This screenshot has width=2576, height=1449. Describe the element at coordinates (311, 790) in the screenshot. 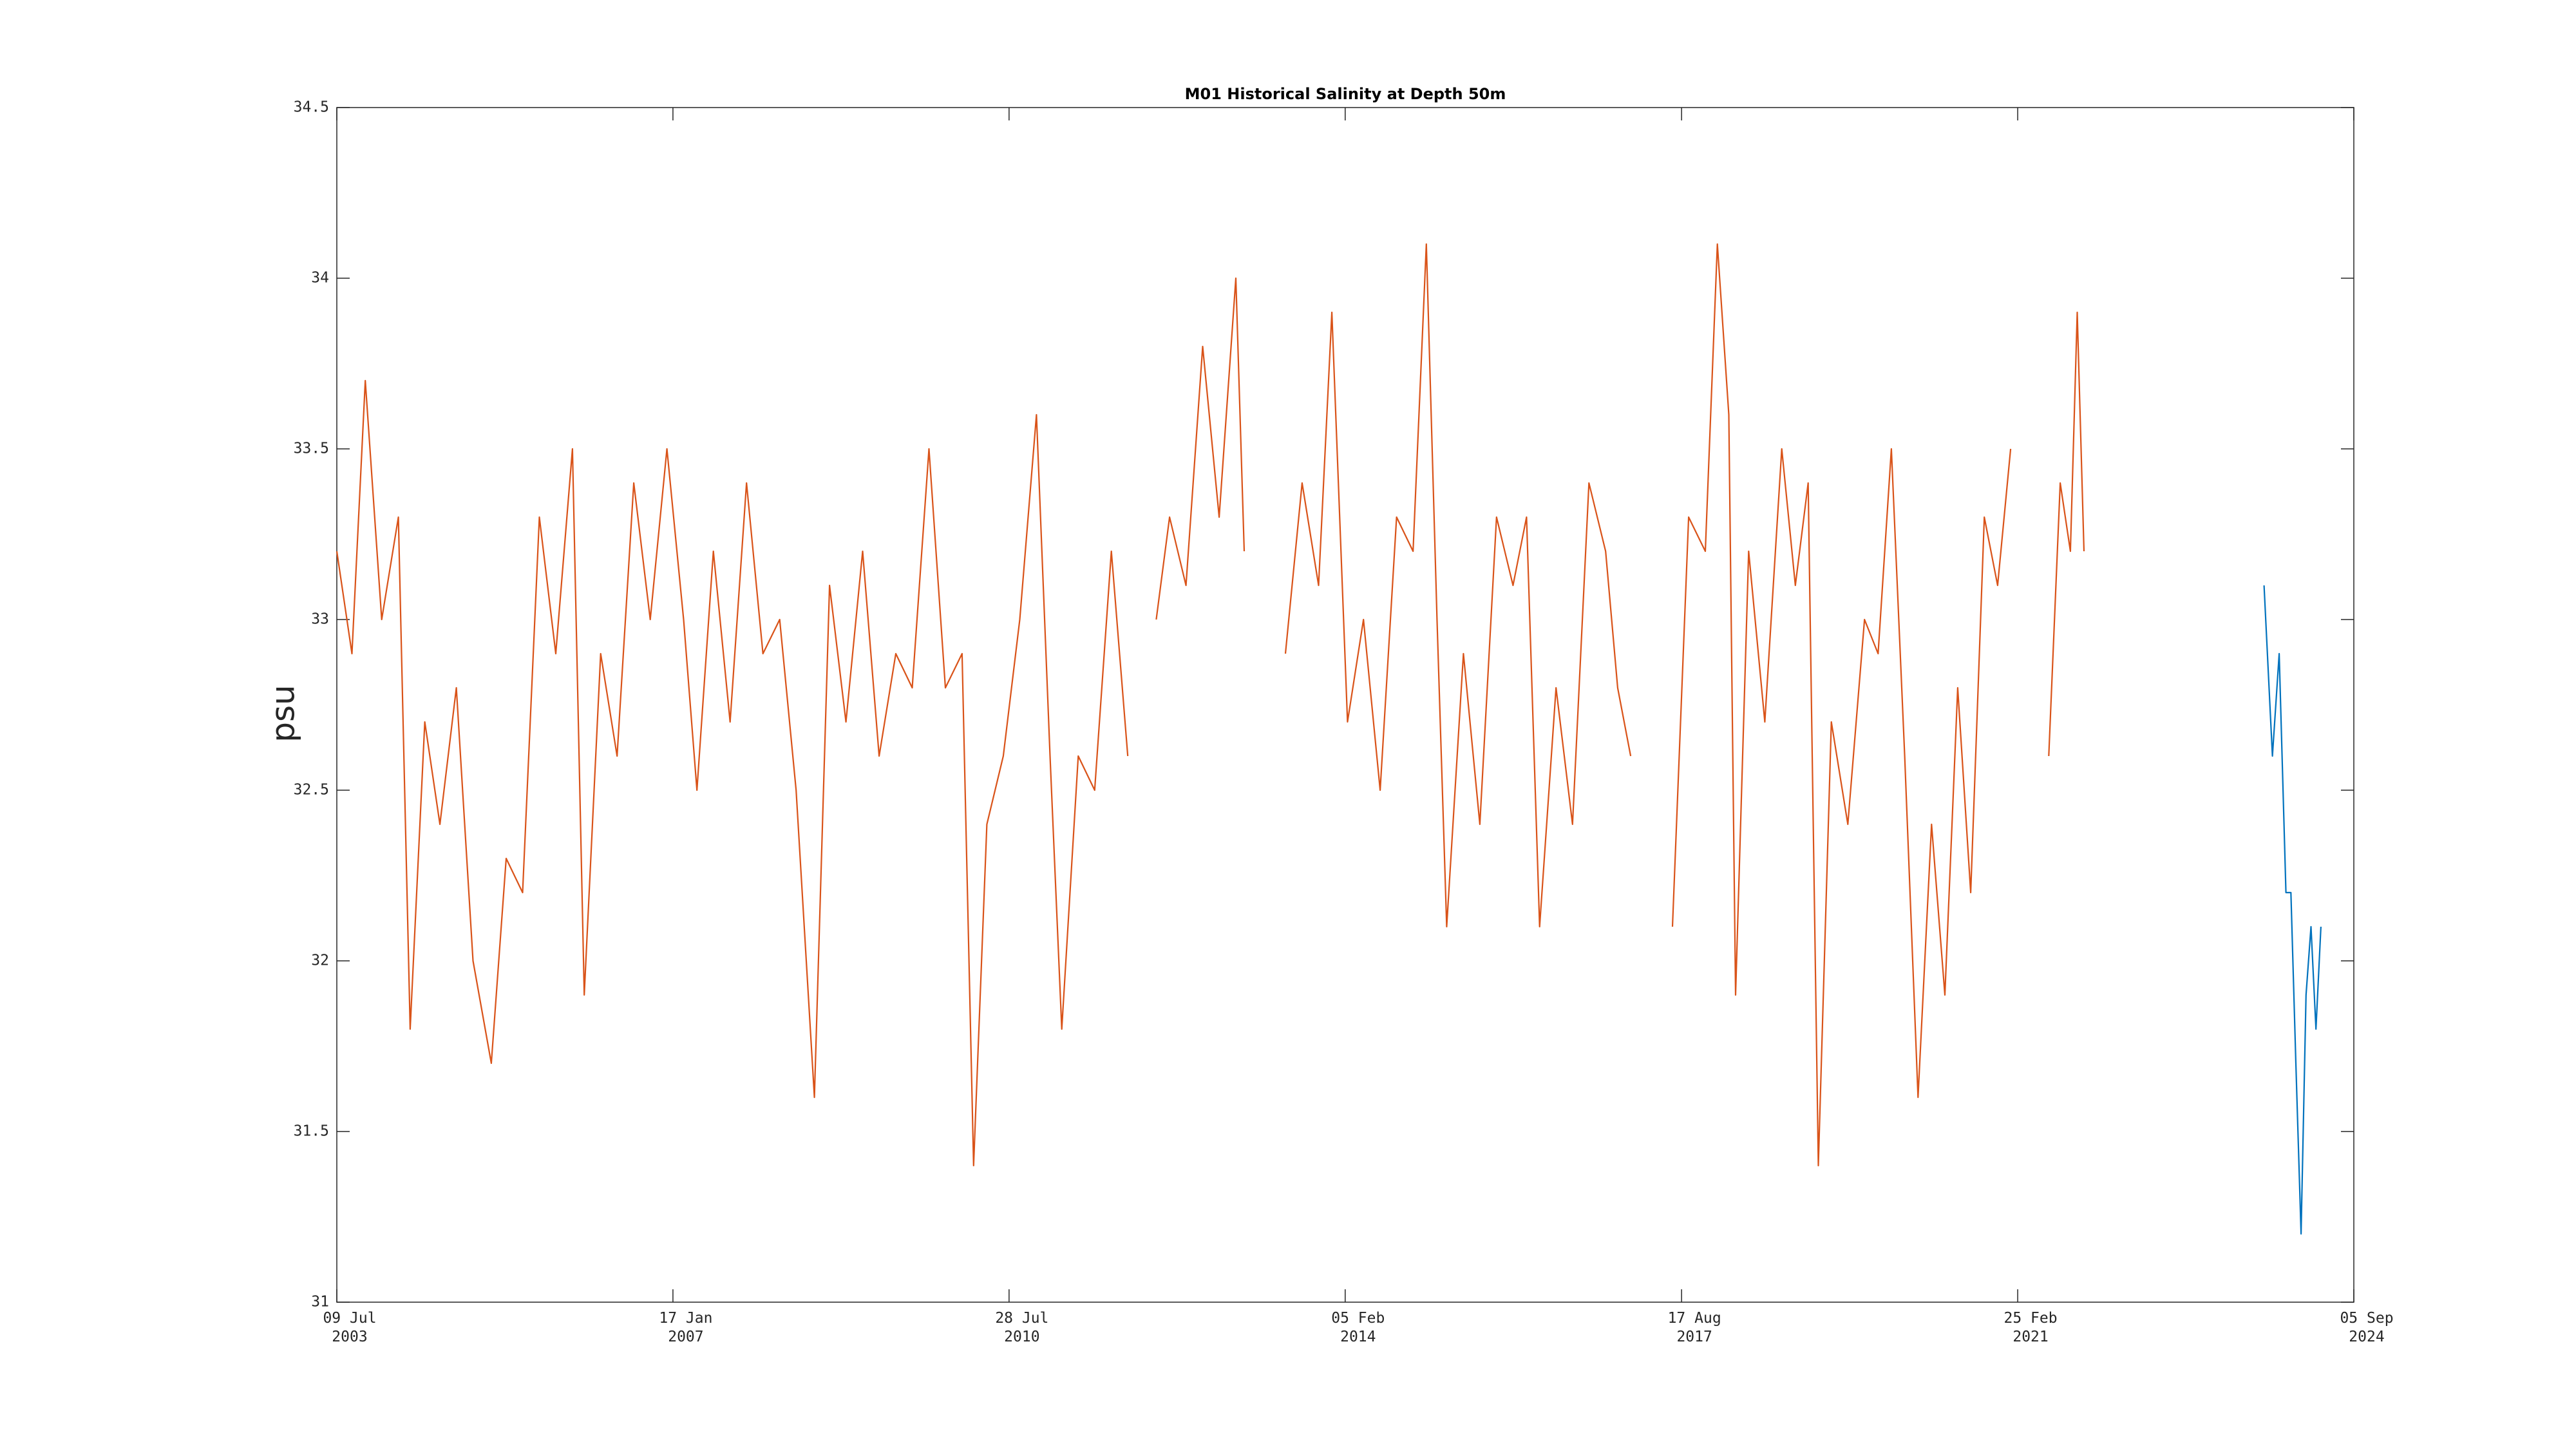

I see `y-tick-label: 32.5` at that location.